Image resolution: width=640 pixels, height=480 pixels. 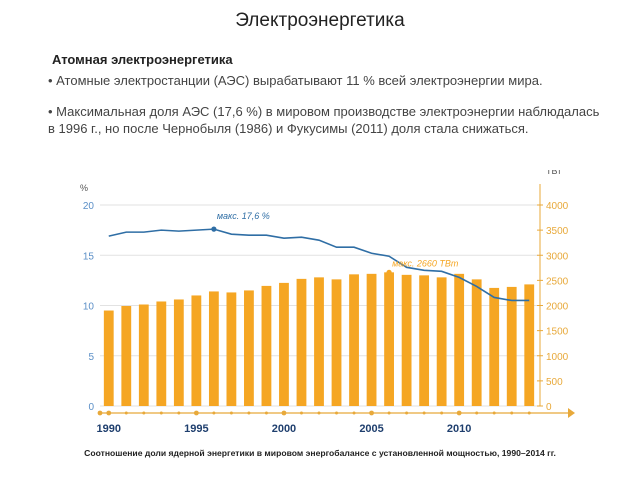 I want to click on bar-1992, so click(x=143, y=355).